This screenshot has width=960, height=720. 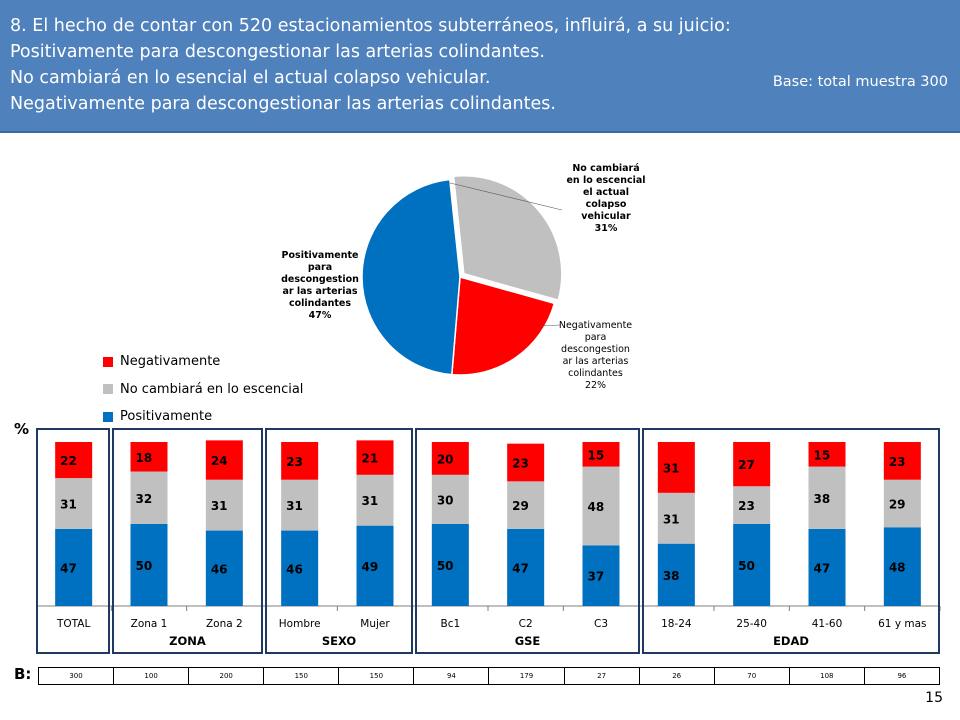 I want to click on base-row-label: B:, so click(x=23, y=674).